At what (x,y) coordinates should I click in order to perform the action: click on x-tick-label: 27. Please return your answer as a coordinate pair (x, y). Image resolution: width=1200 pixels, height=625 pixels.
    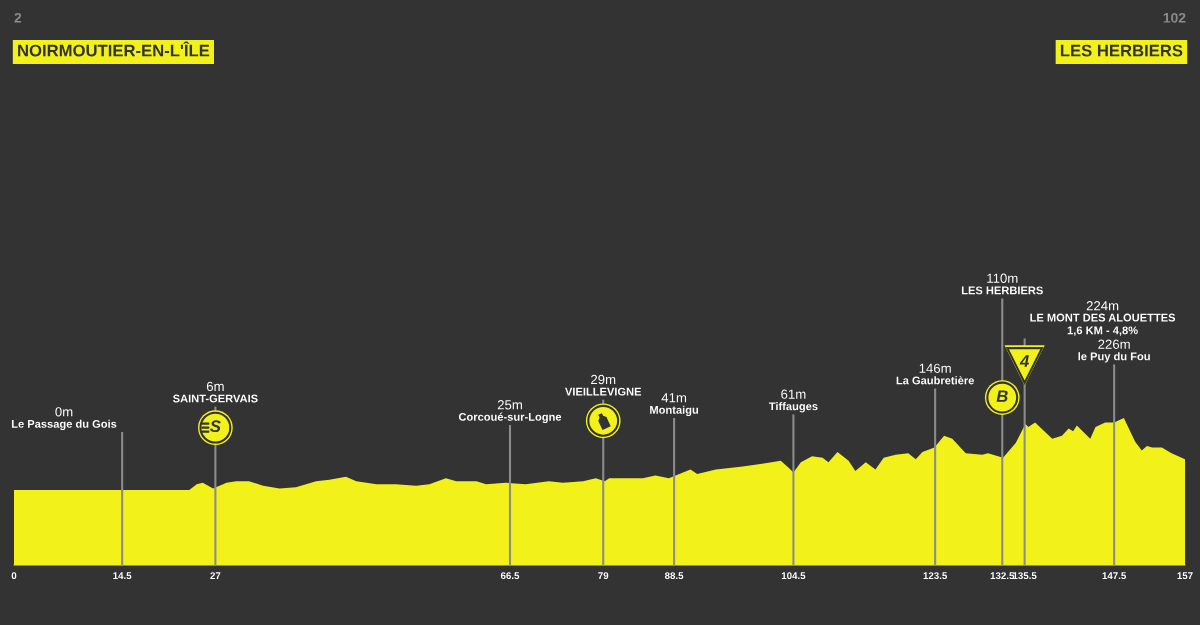
    Looking at the image, I should click on (215, 575).